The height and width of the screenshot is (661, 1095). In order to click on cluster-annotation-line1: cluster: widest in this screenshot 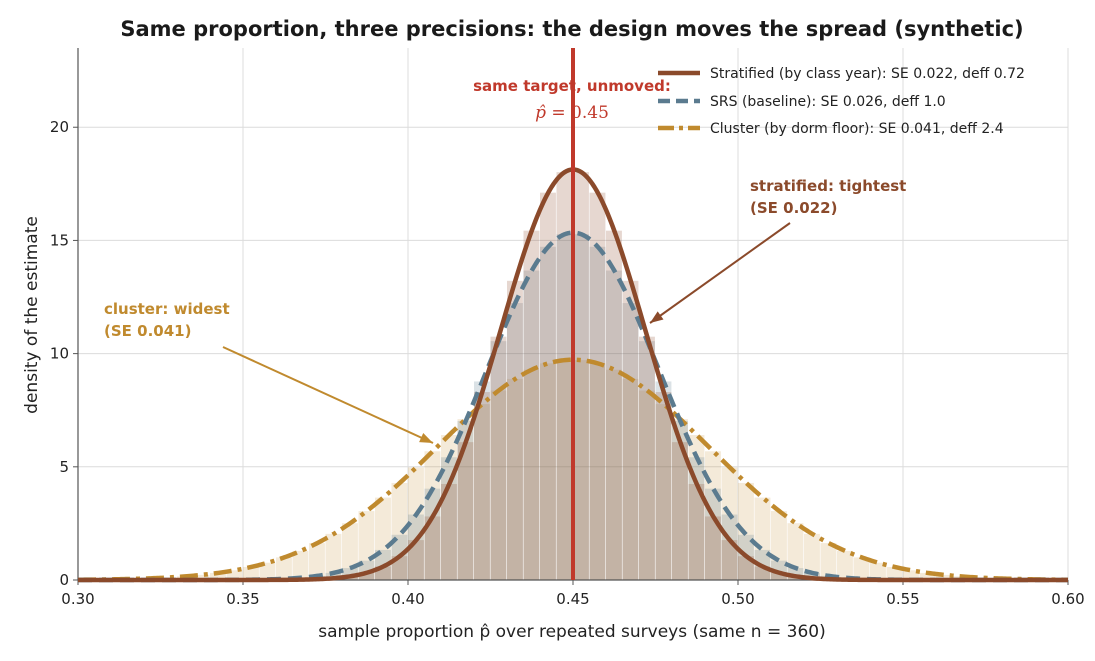, I will do `click(167, 309)`.